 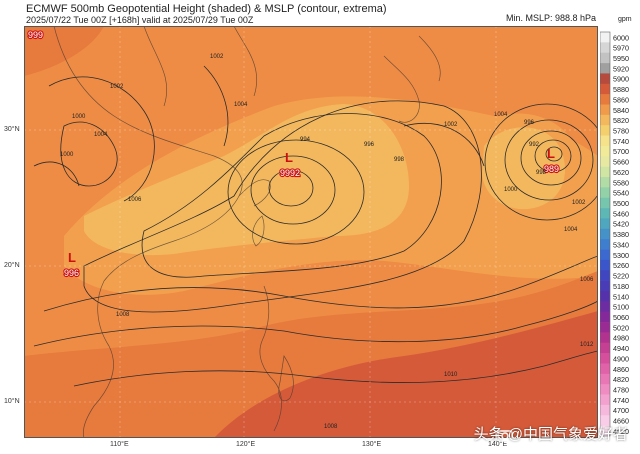 What do you see at coordinates (621, 255) in the screenshot?
I see `colorbar-tick-label: 5300` at bounding box center [621, 255].